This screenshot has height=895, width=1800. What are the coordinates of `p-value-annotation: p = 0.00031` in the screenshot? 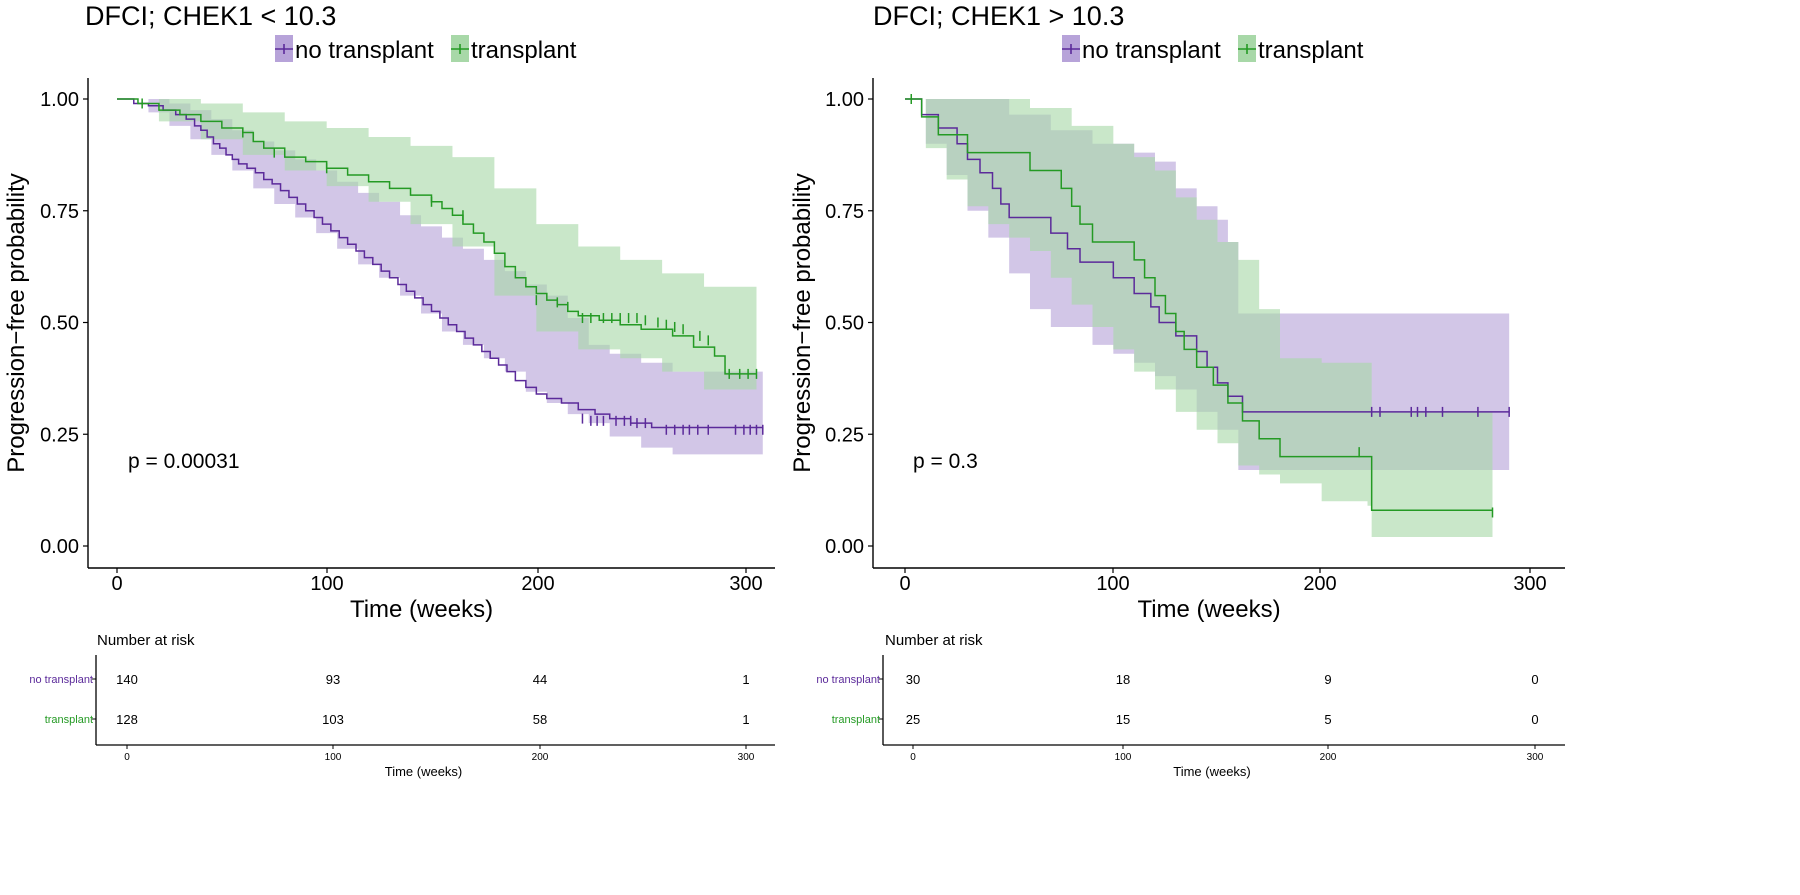 It's located at (184, 461).